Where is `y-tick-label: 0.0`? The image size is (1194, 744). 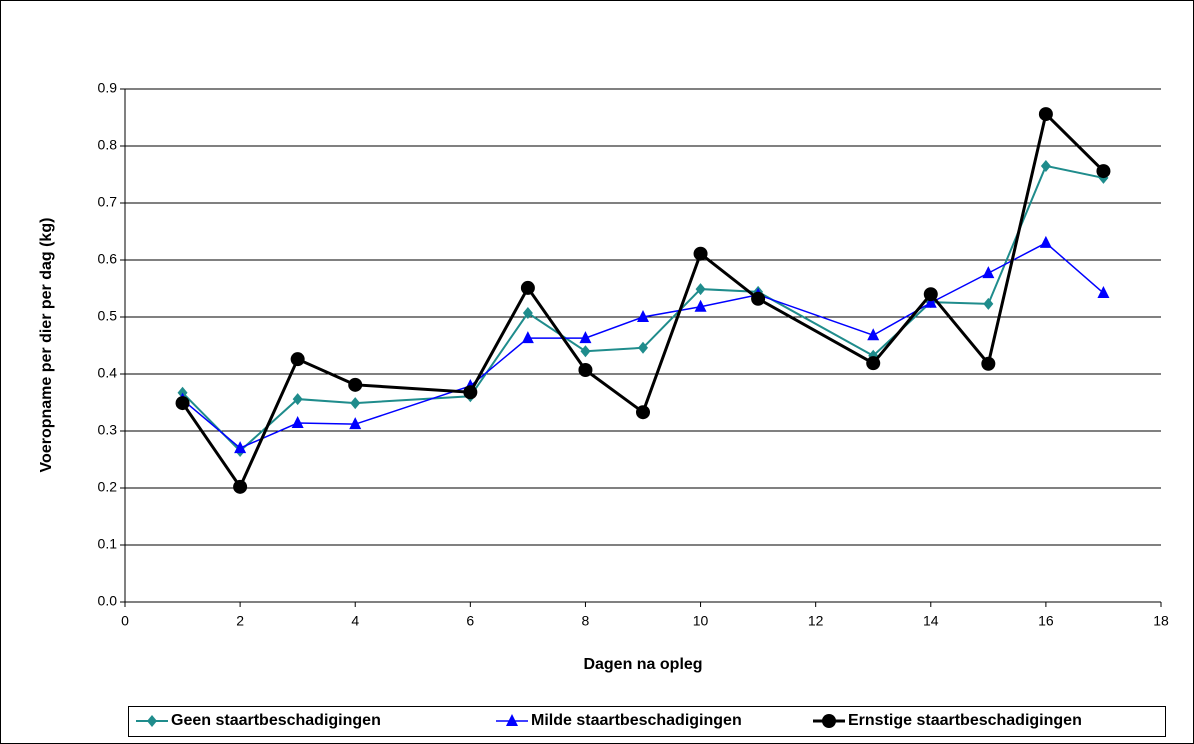
y-tick-label: 0.0 is located at coordinates (108, 601).